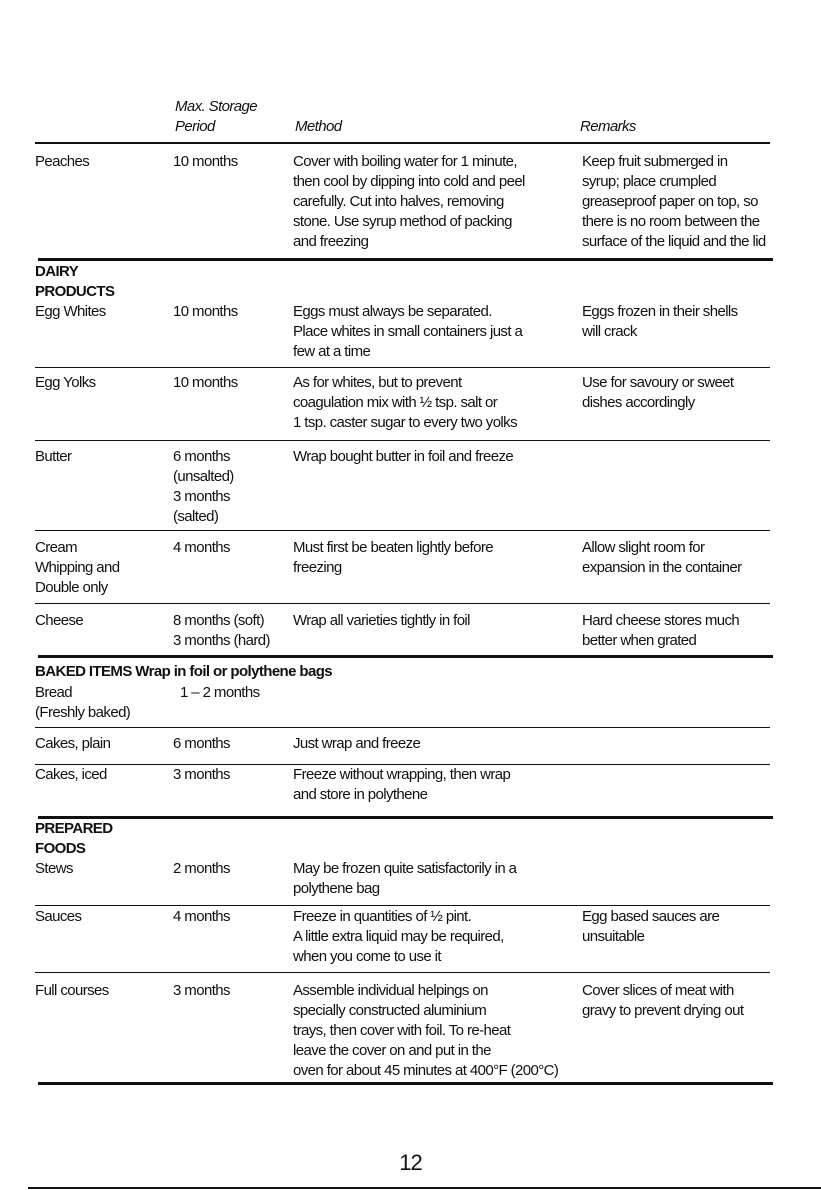 The height and width of the screenshot is (1190, 821). I want to click on text-line: stone. Use syrup method of packing, so click(403, 221).